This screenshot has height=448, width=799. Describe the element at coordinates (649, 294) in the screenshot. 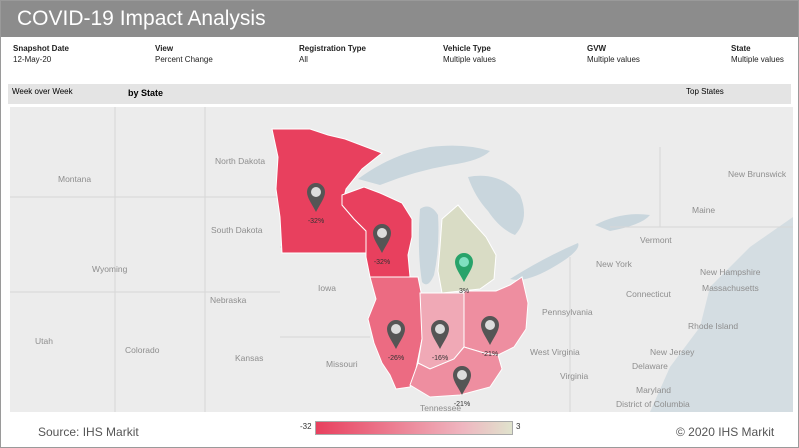

I see `place-label: Connecticut` at that location.